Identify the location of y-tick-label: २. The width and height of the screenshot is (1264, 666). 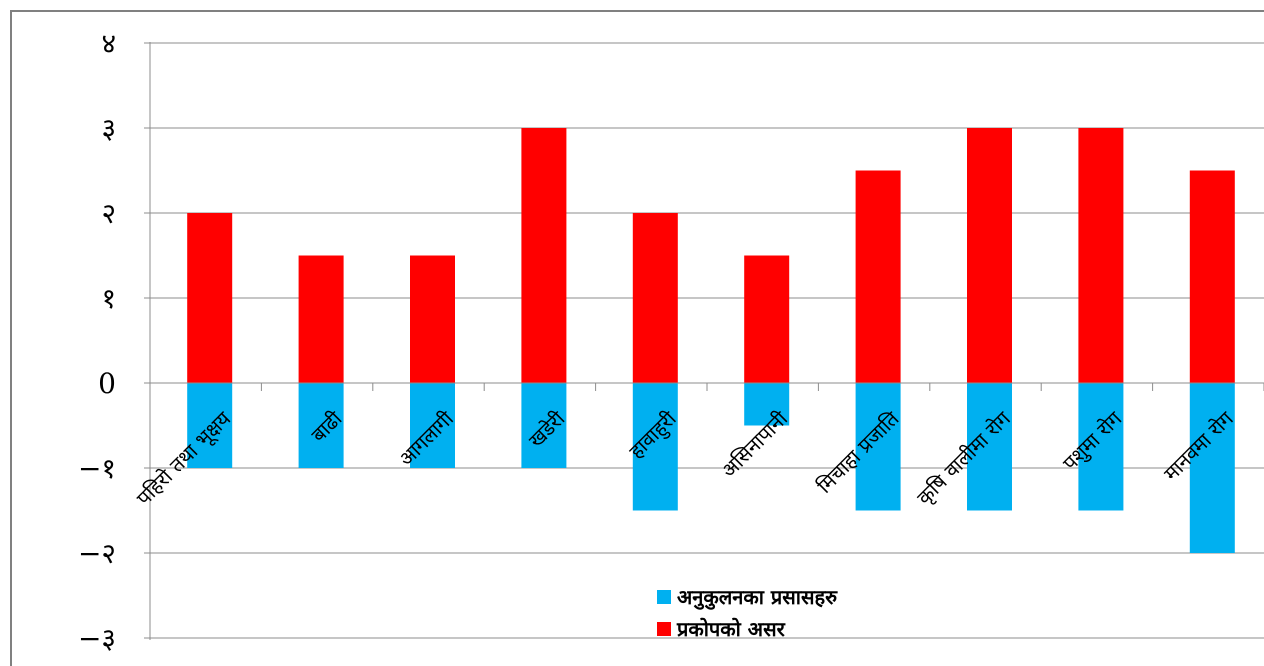
(108, 213).